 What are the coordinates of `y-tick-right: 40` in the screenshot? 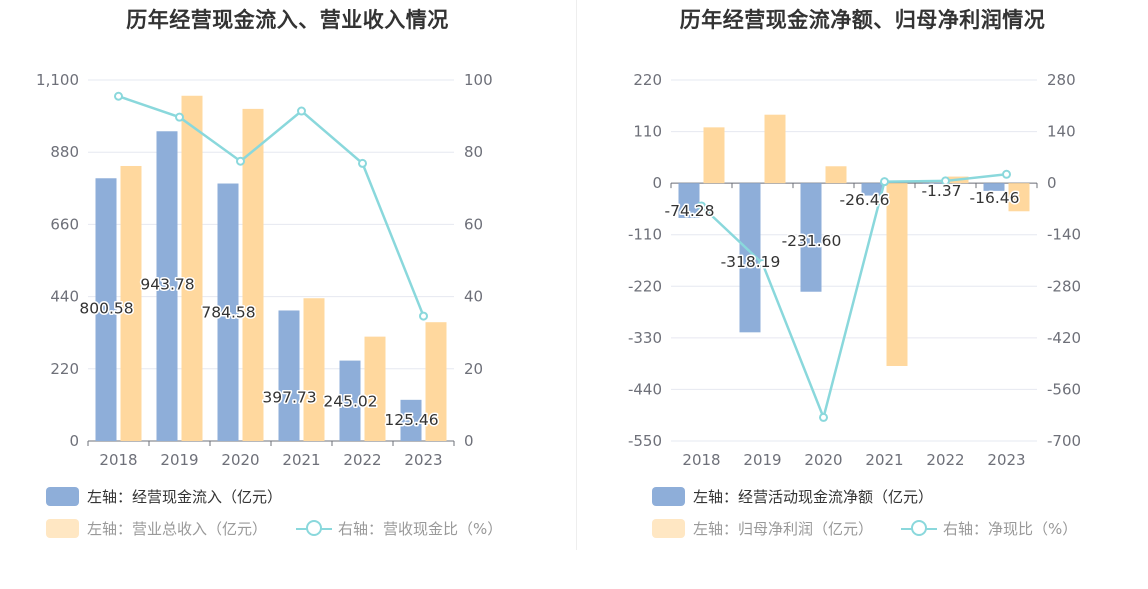 It's located at (473, 297).